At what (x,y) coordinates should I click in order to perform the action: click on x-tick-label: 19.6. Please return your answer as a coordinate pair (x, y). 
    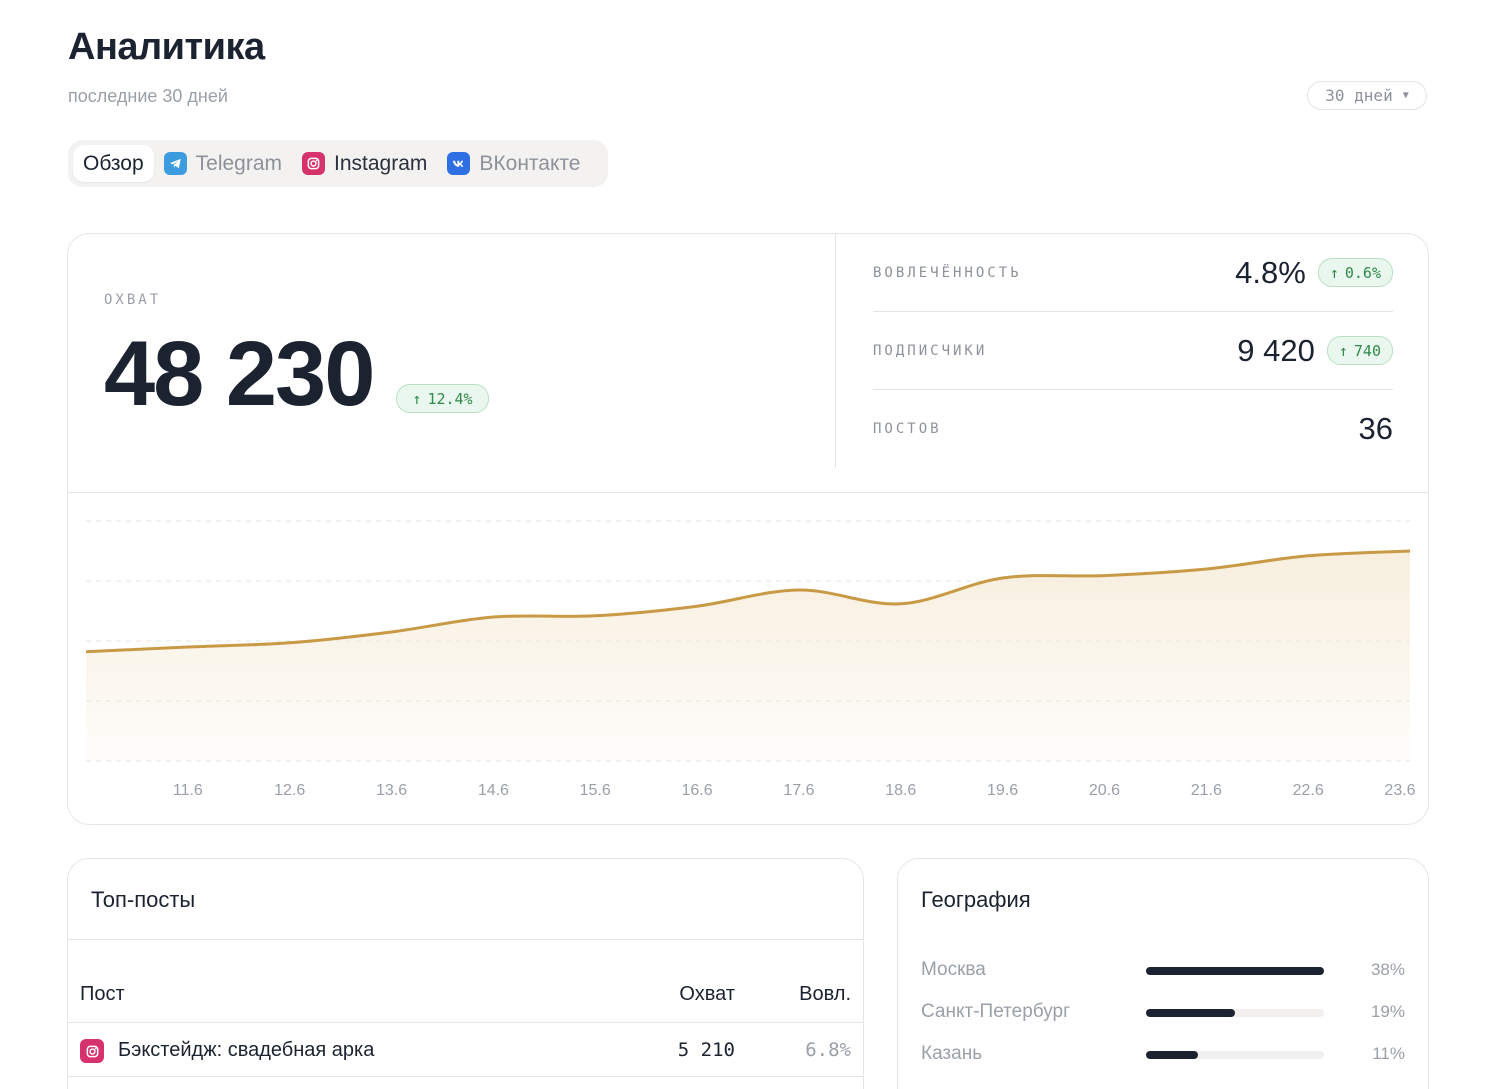
    Looking at the image, I should click on (1002, 790).